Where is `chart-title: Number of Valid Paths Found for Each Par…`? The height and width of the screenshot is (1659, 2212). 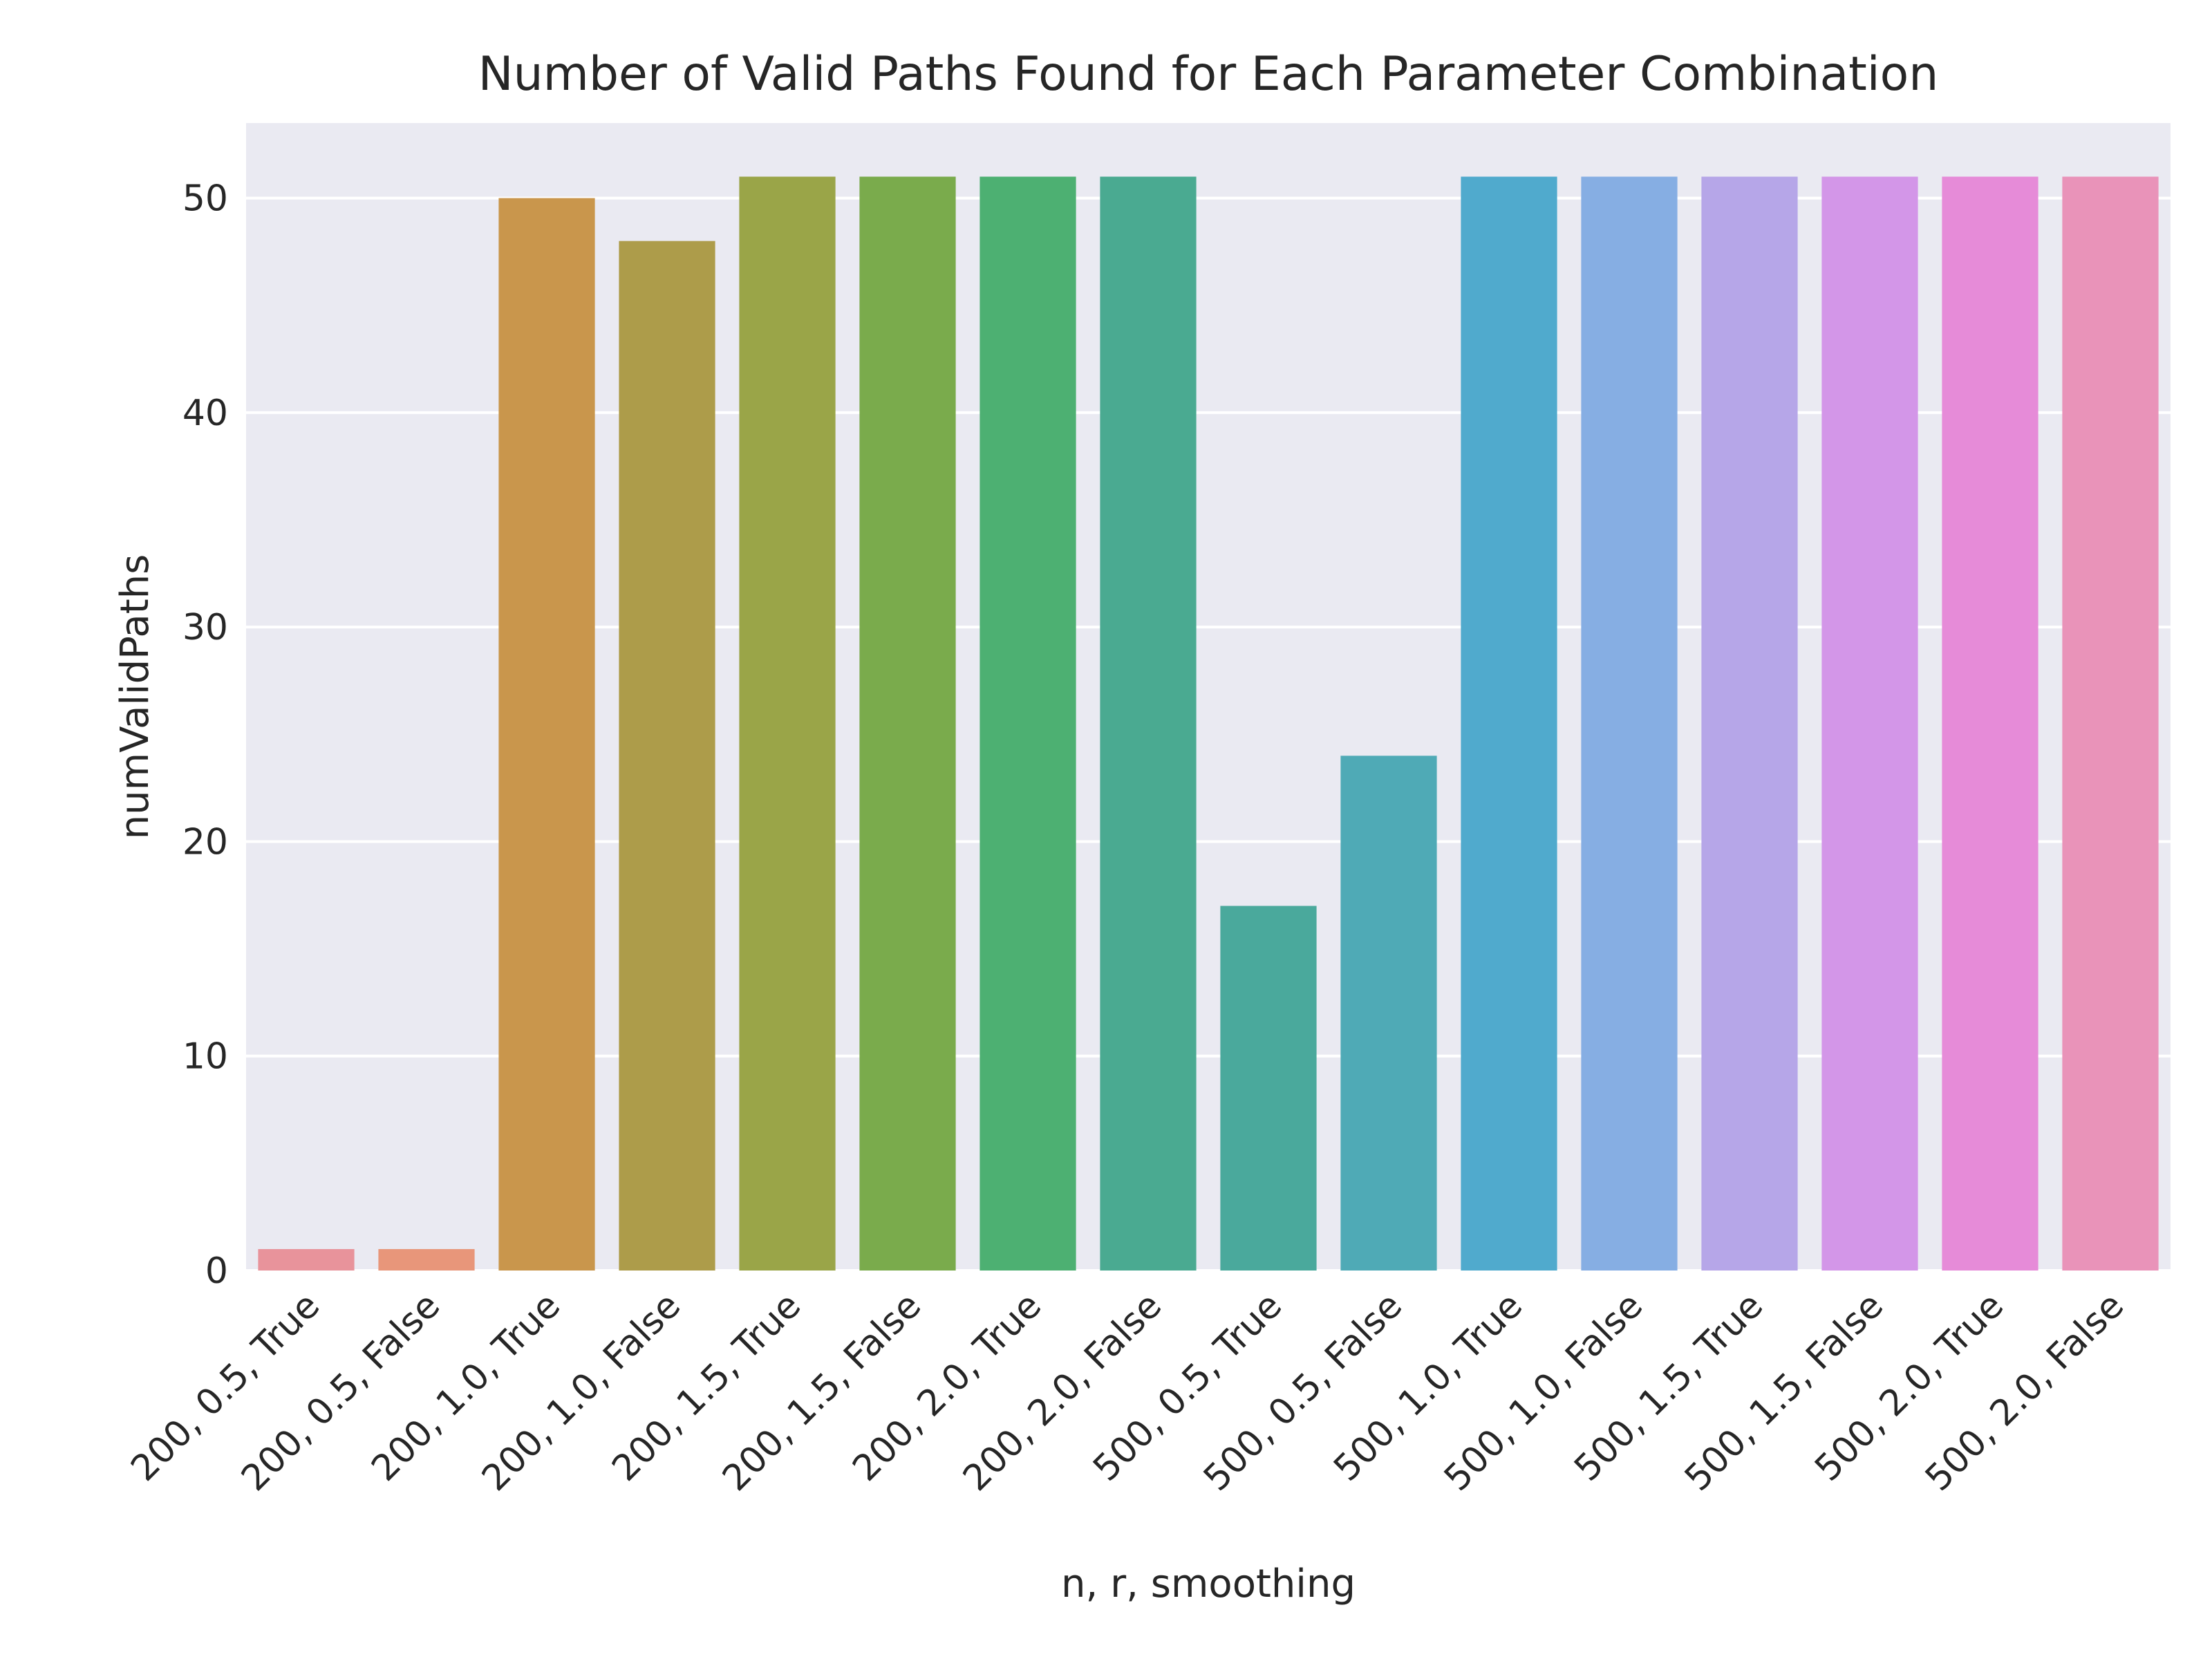
chart-title: Number of Valid Paths Found for Each Par… is located at coordinates (1208, 74).